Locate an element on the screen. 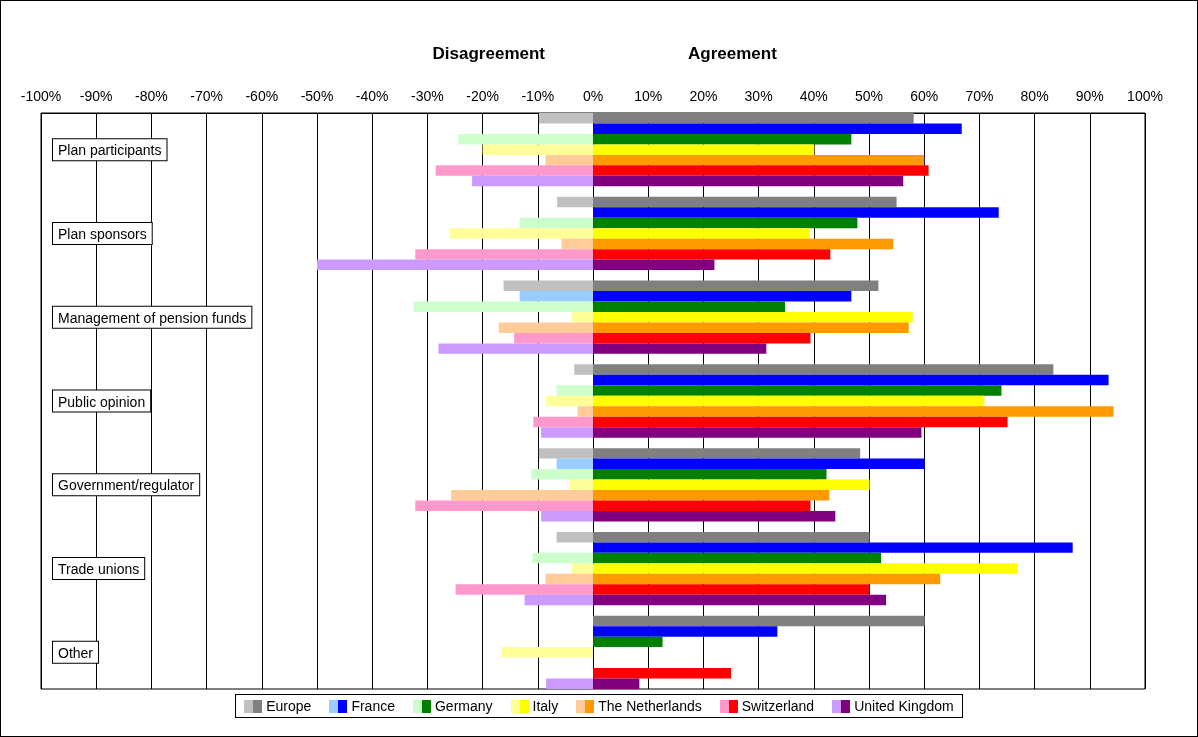 The height and width of the screenshot is (737, 1198). x-tick-label: 10% is located at coordinates (648, 96).